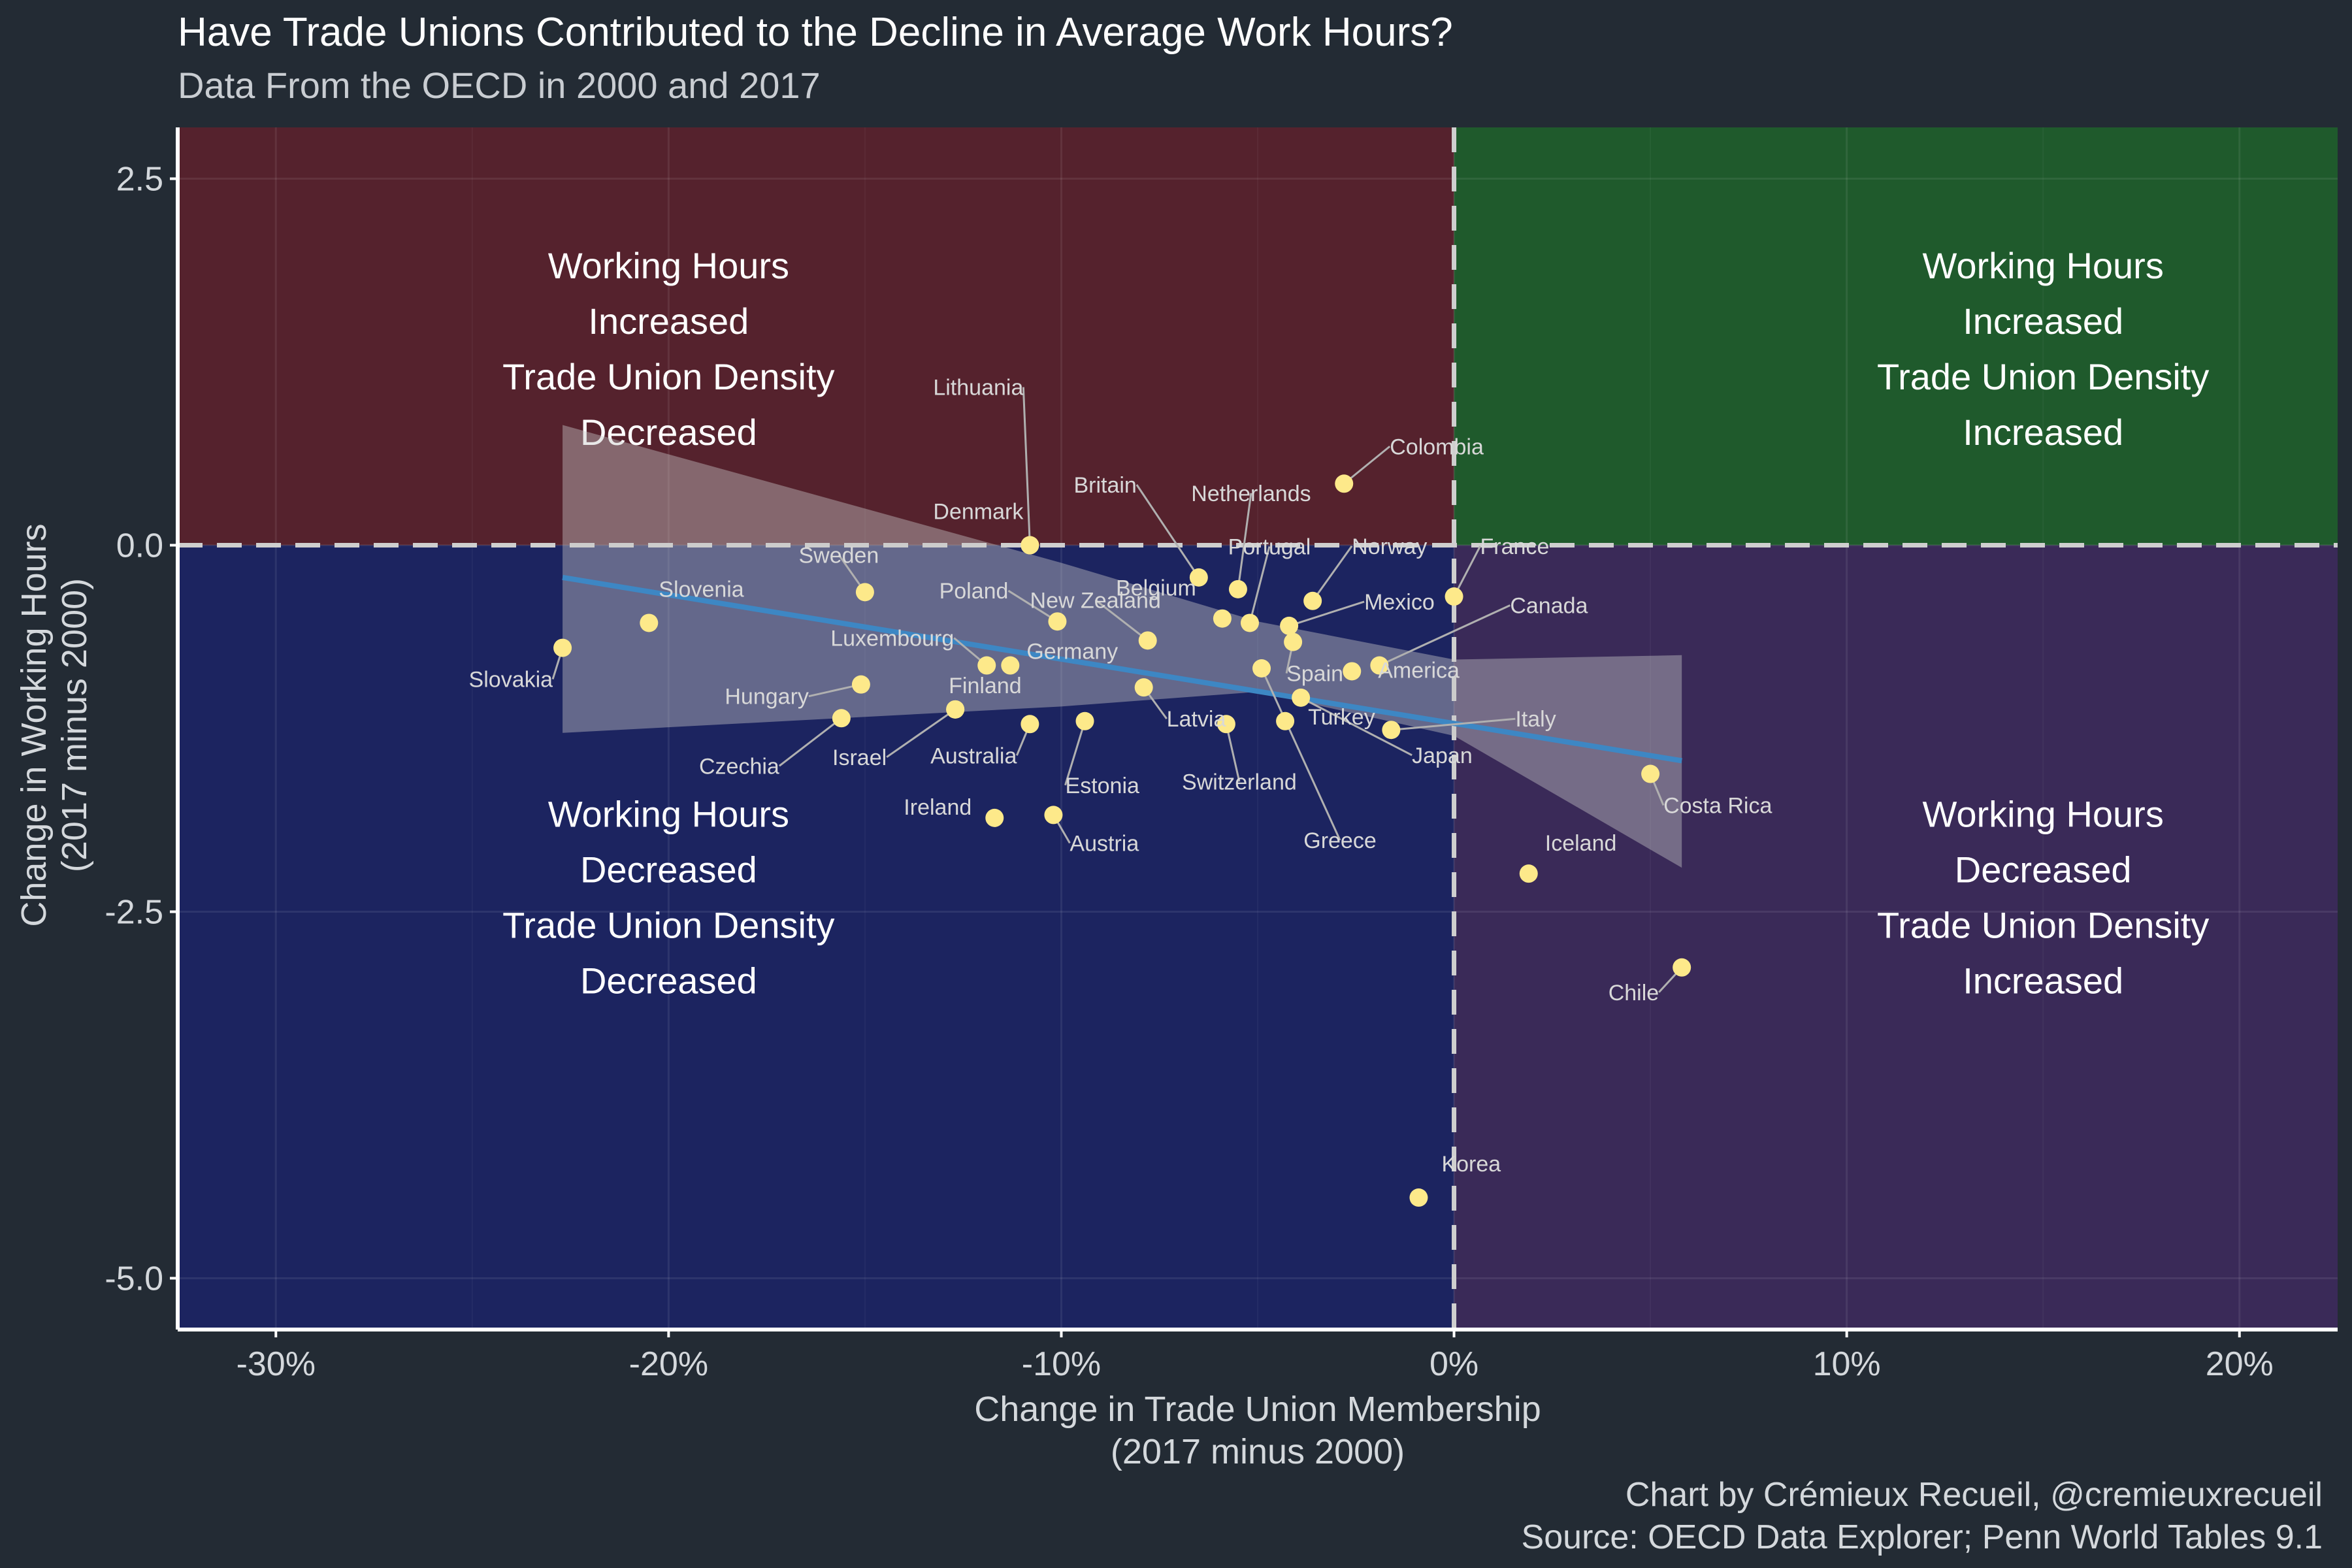 This screenshot has height=1568, width=2352. Describe the element at coordinates (1251, 494) in the screenshot. I see `point-label-netherlands: Netherlands` at that location.